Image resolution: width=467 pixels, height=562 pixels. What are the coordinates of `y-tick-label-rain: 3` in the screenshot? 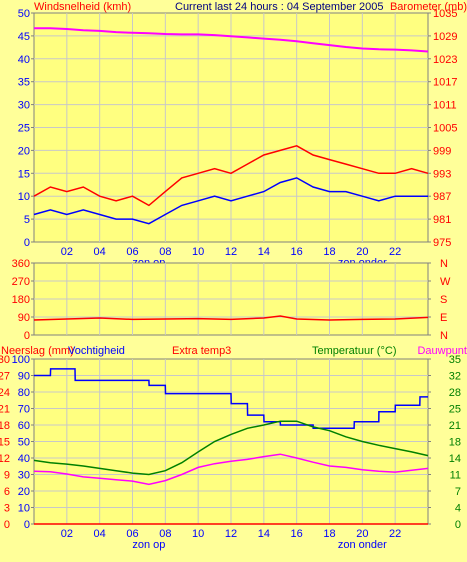 It's located at (7, 509).